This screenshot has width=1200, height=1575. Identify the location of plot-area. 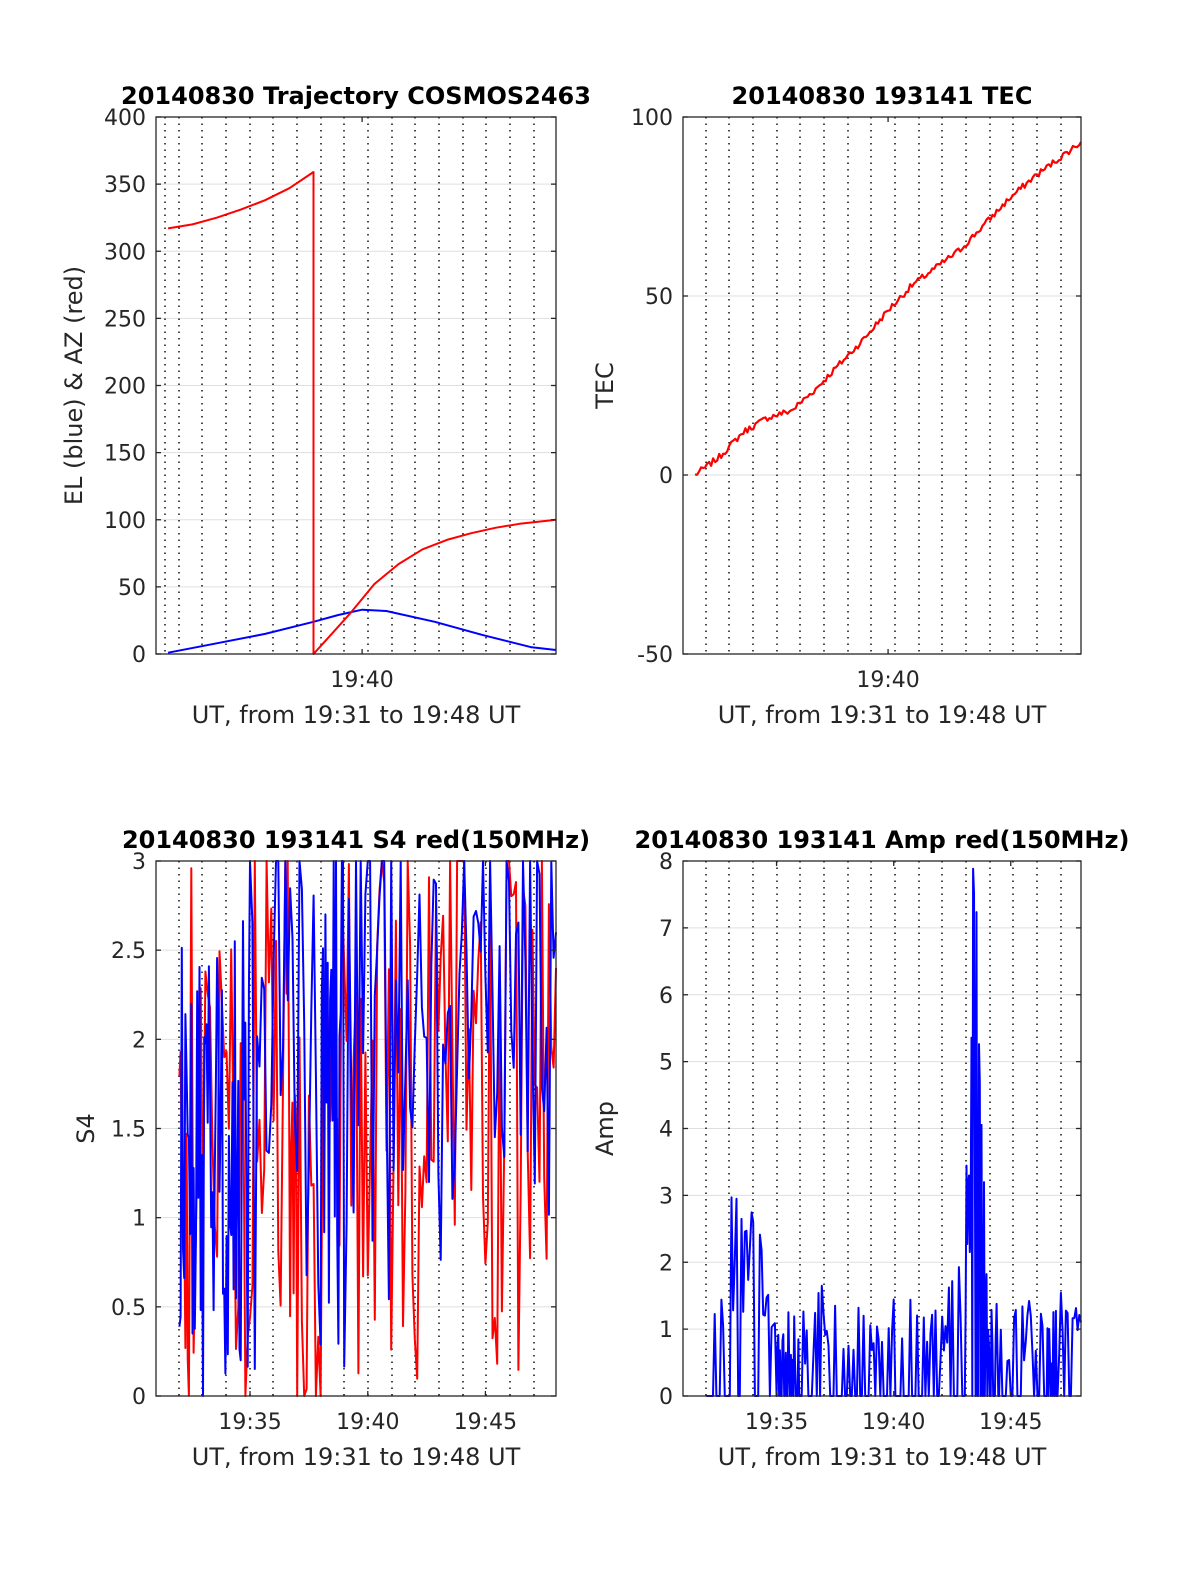
(882, 385).